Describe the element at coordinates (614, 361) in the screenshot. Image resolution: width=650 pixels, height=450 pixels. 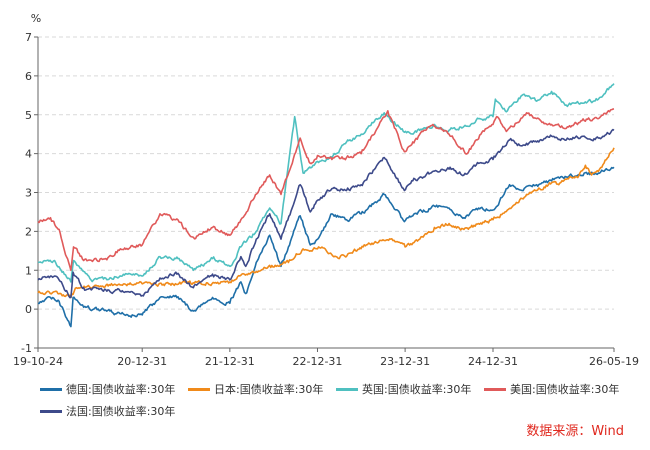
I see `x-tick-label: 26-05-19` at that location.